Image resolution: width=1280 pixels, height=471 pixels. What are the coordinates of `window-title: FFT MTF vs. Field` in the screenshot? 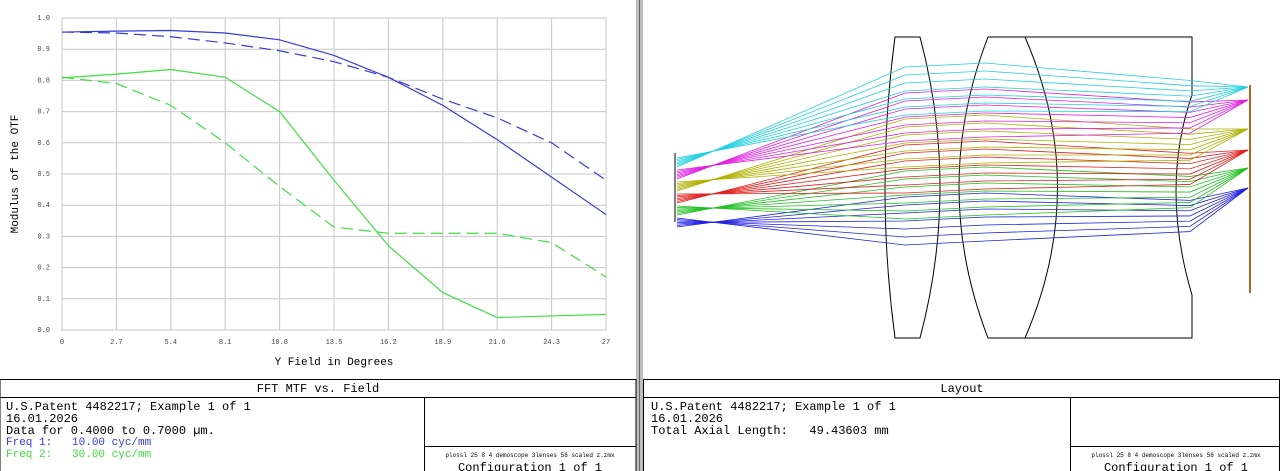 It's located at (318, 389).